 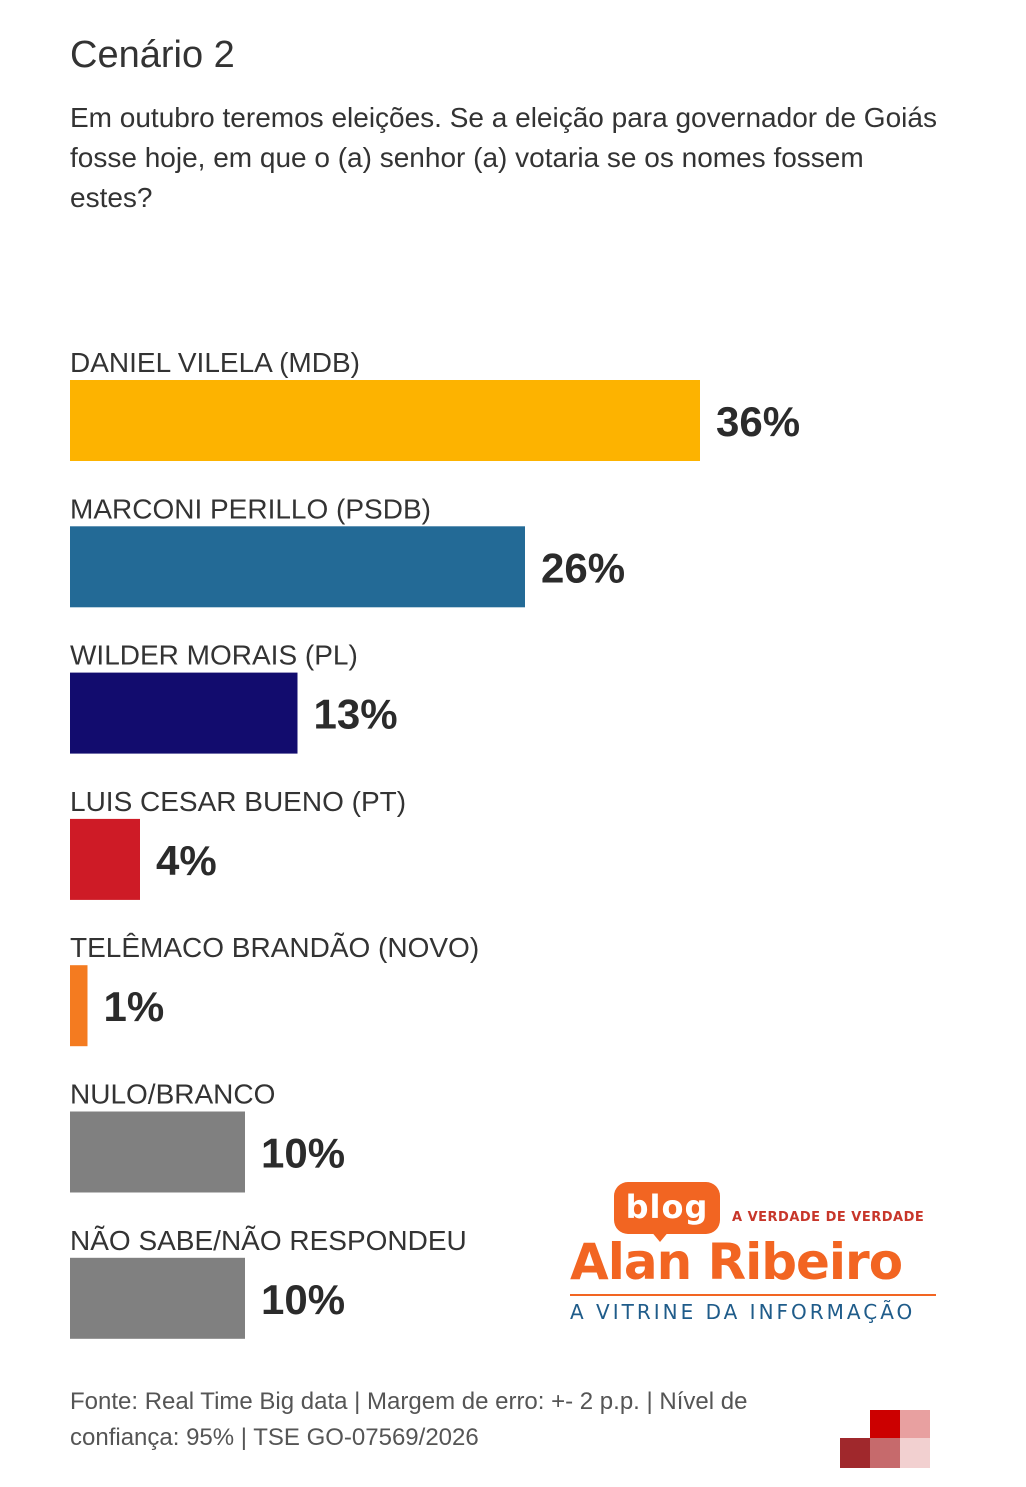 I want to click on bar-value-label: 13%, so click(x=356, y=714).